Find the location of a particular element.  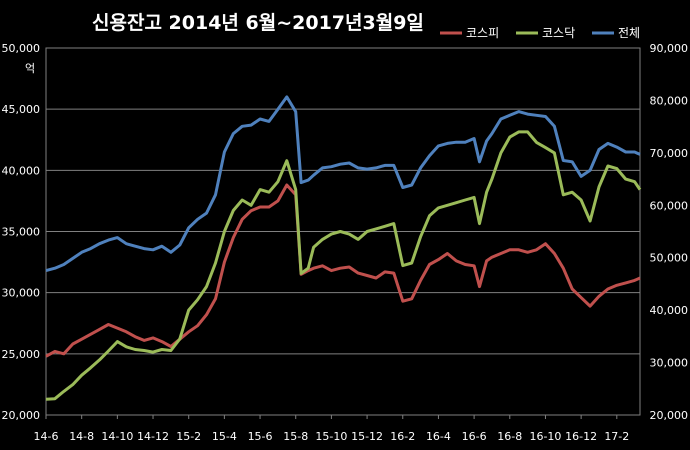

x-tick-label: 14-10 is located at coordinates (117, 436).